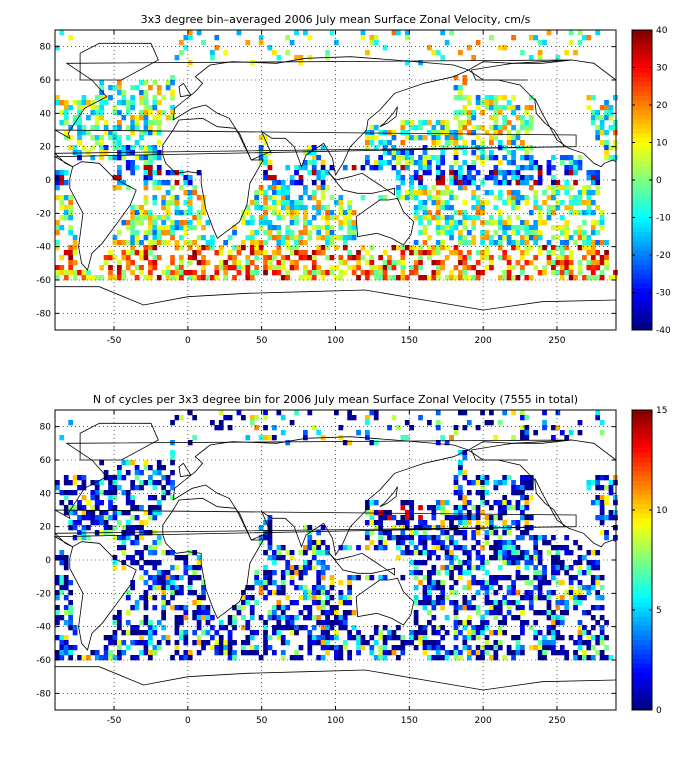 The width and height of the screenshot is (696, 760). I want to click on x-tick-label: 50, so click(262, 721).